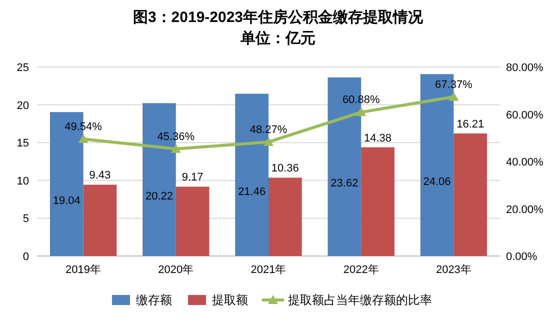  Describe the element at coordinates (269, 130) in the screenshot. I see `data-label: 48.27%` at that location.